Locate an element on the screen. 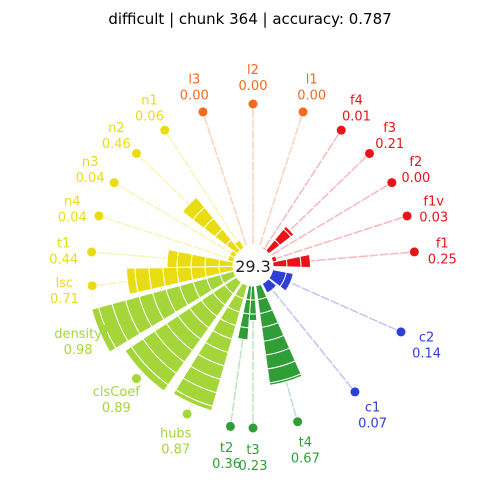 This screenshot has height=500, width=500. label-f1v: f1v 0.03 is located at coordinates (433, 209).